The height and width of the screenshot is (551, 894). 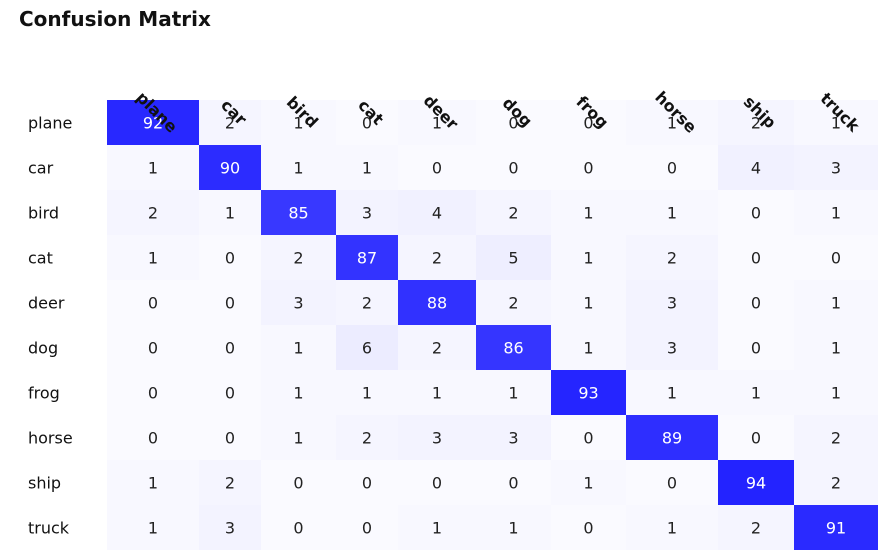 I want to click on heatmap-cell-car-plane, so click(x=153, y=167).